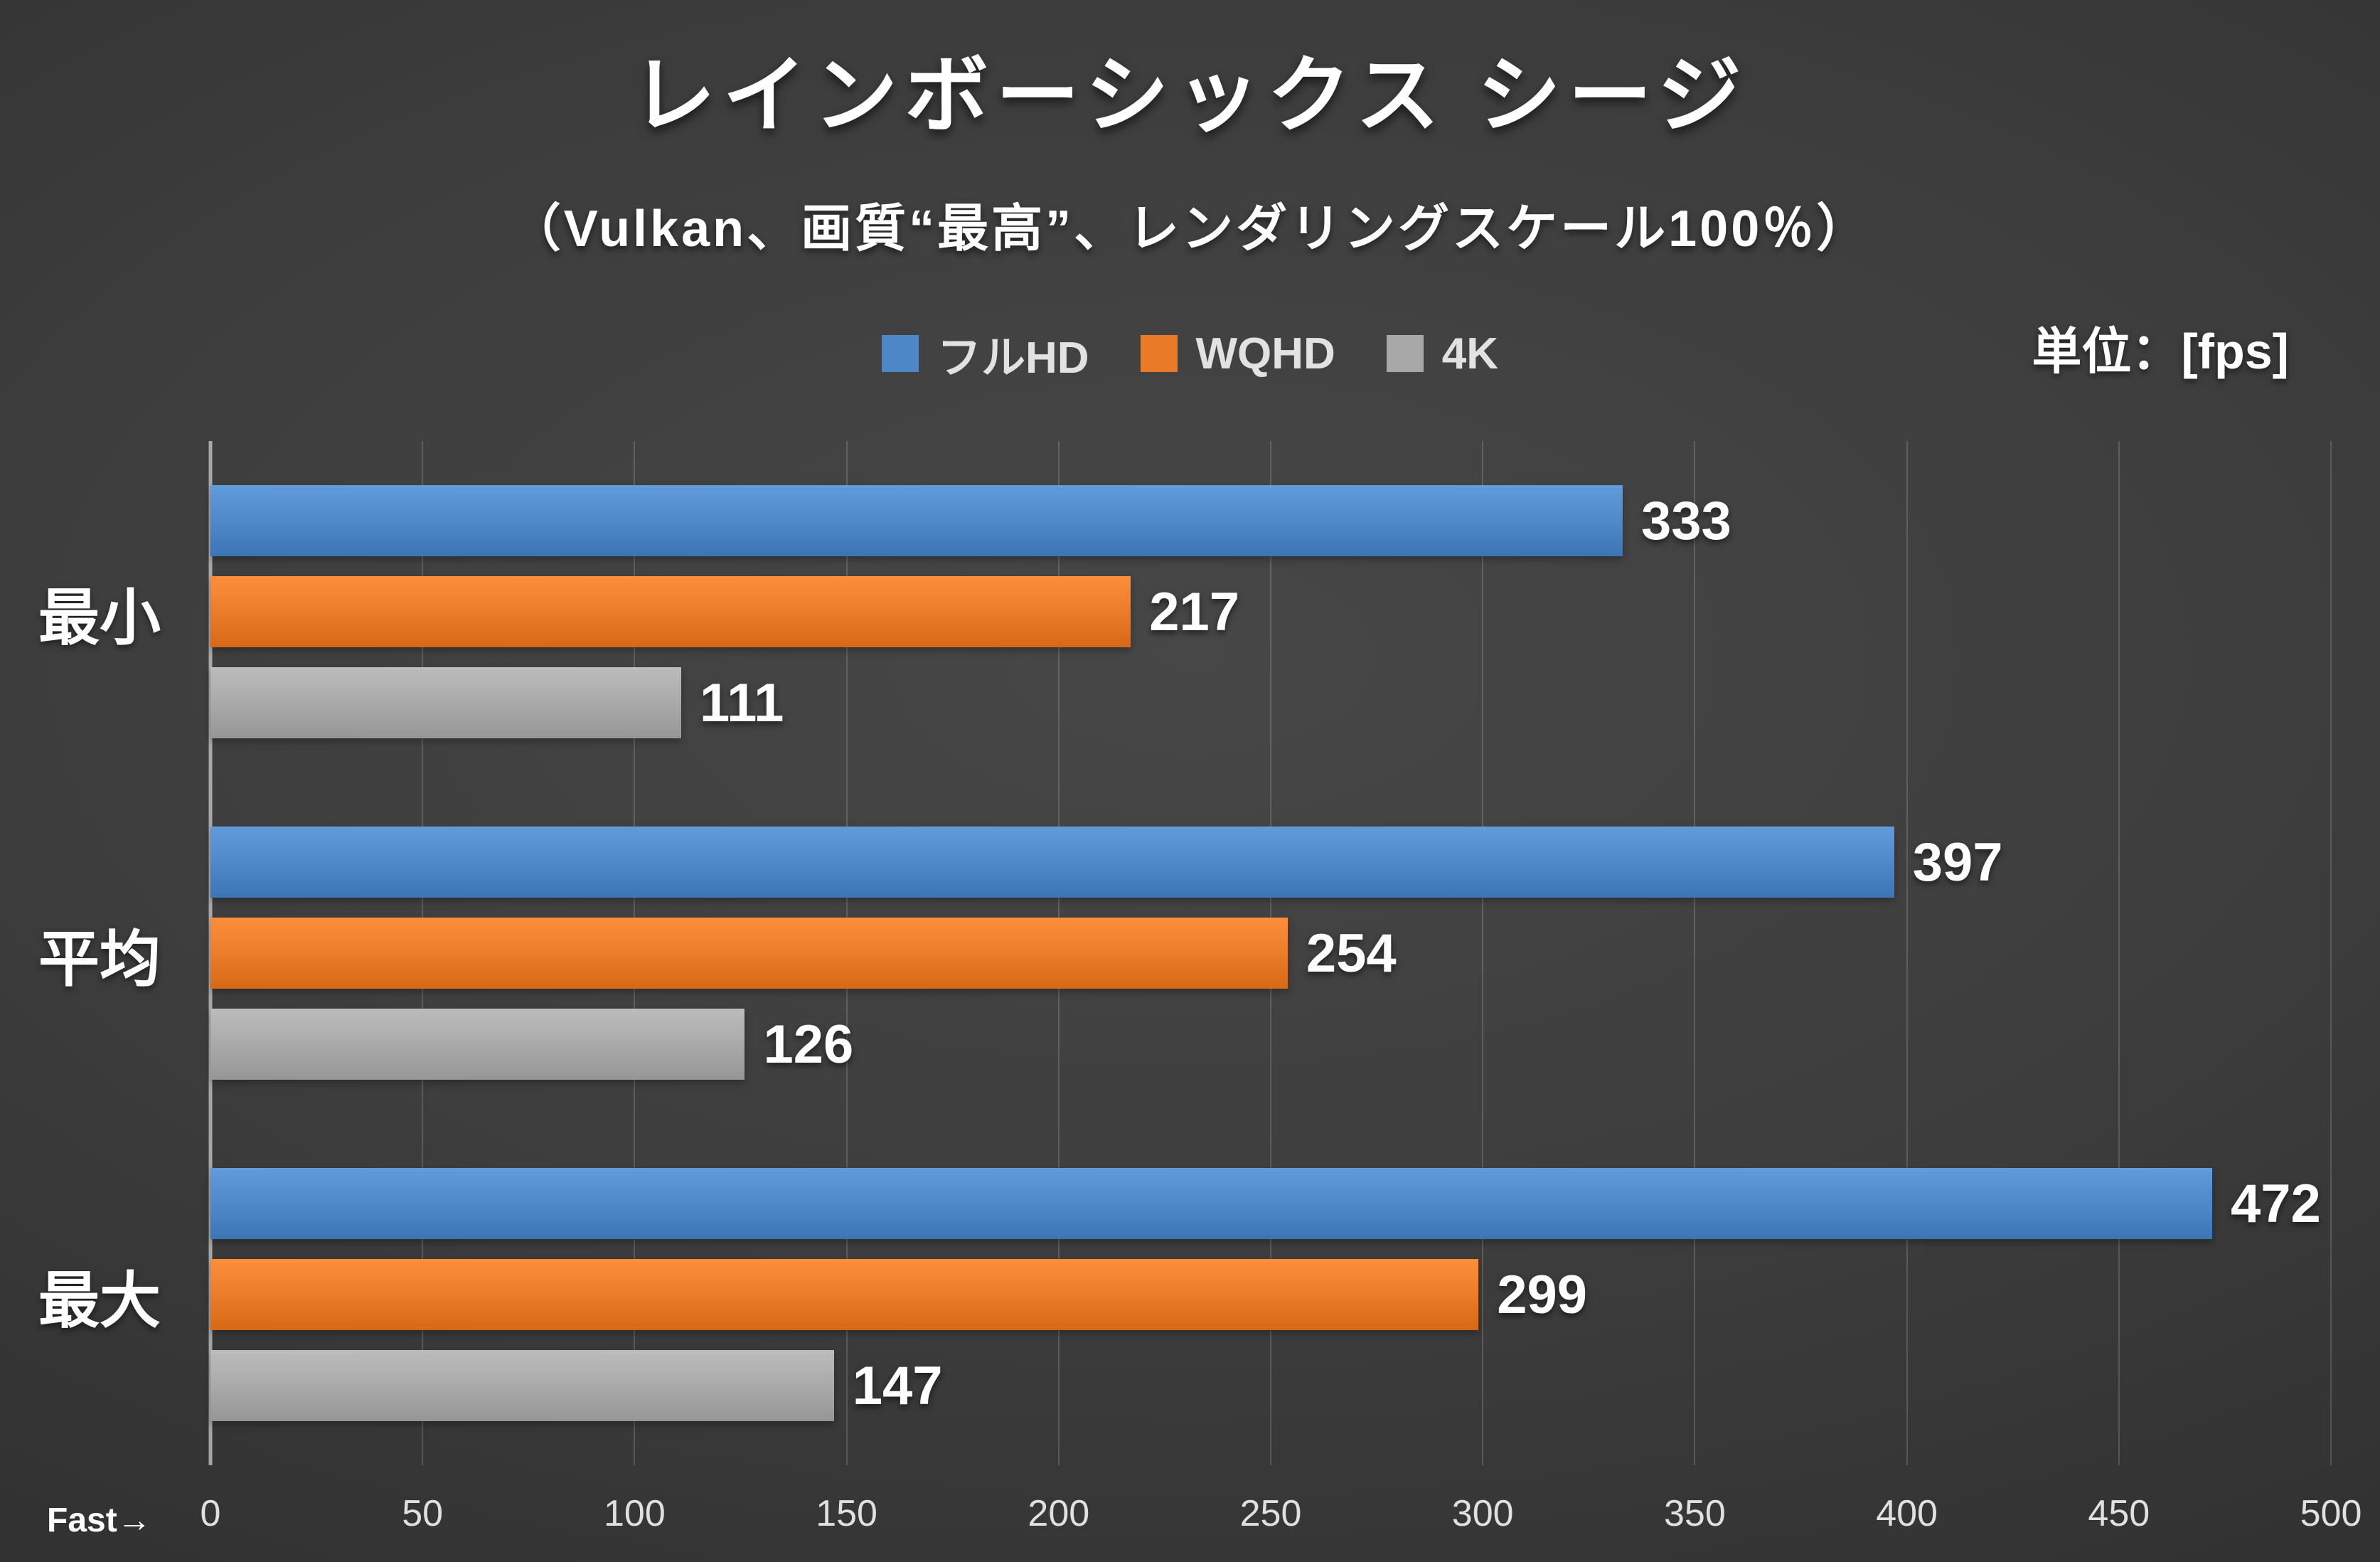 The image size is (2380, 1562). What do you see at coordinates (1190, 96) in the screenshot?
I see `chart-title: レインボーシックス シージ` at bounding box center [1190, 96].